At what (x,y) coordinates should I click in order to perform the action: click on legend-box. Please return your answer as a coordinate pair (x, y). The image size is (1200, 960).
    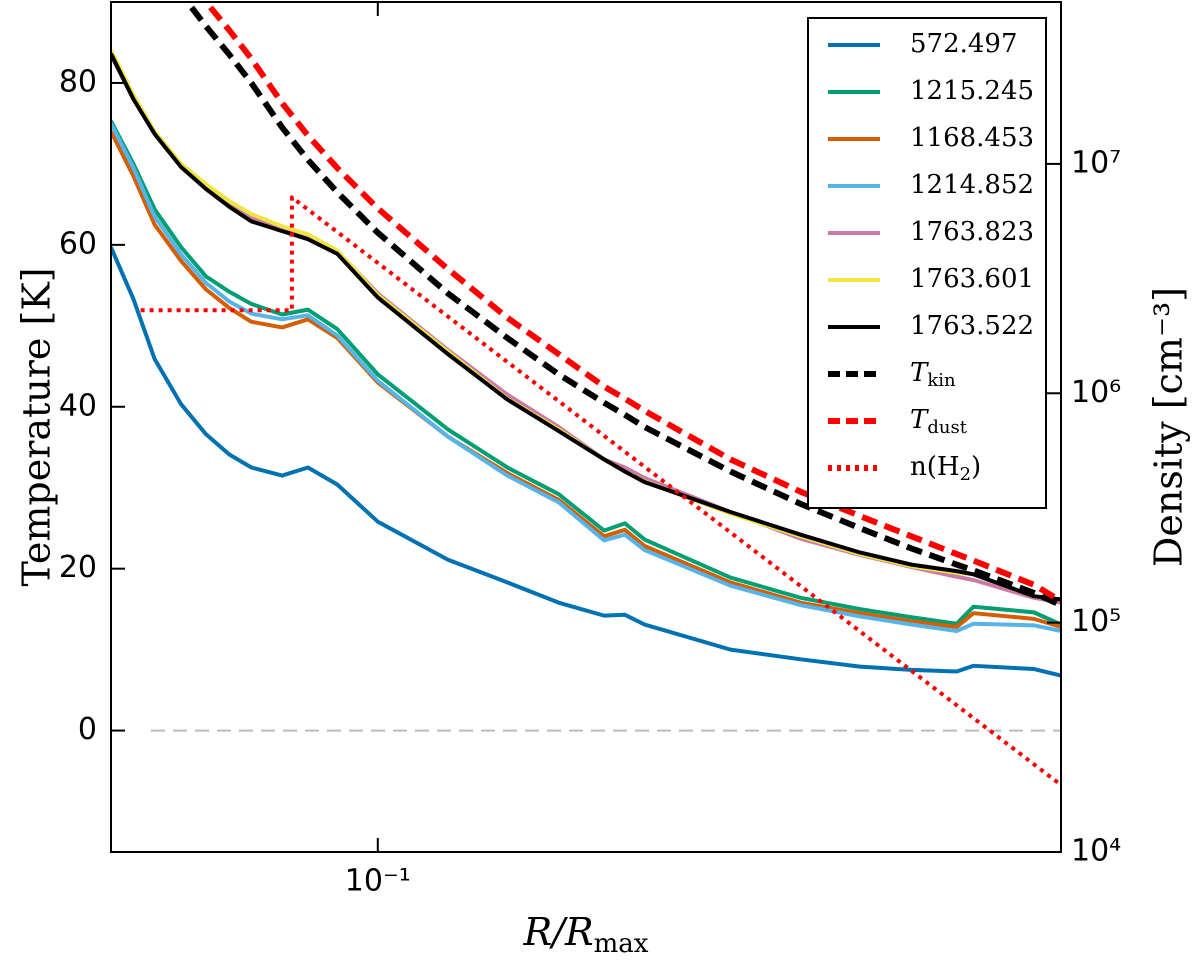
    Looking at the image, I should click on (927, 263).